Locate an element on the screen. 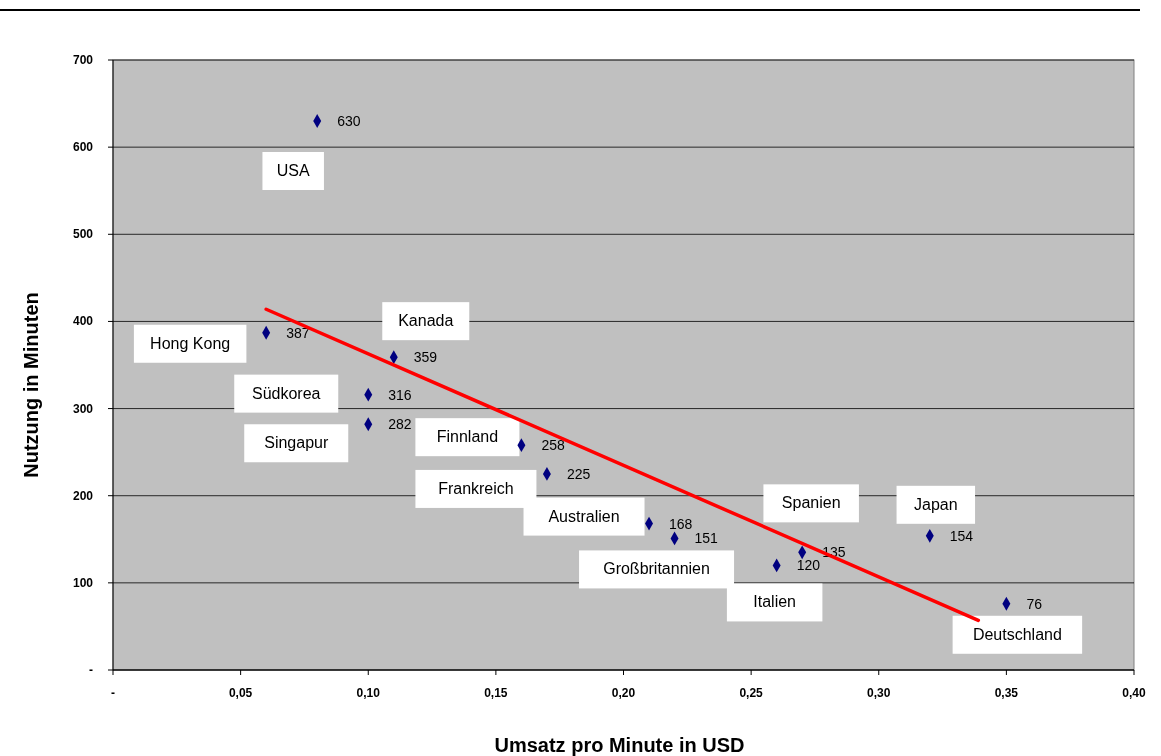 The image size is (1161, 756). annotation: Großbritannien is located at coordinates (656, 569).